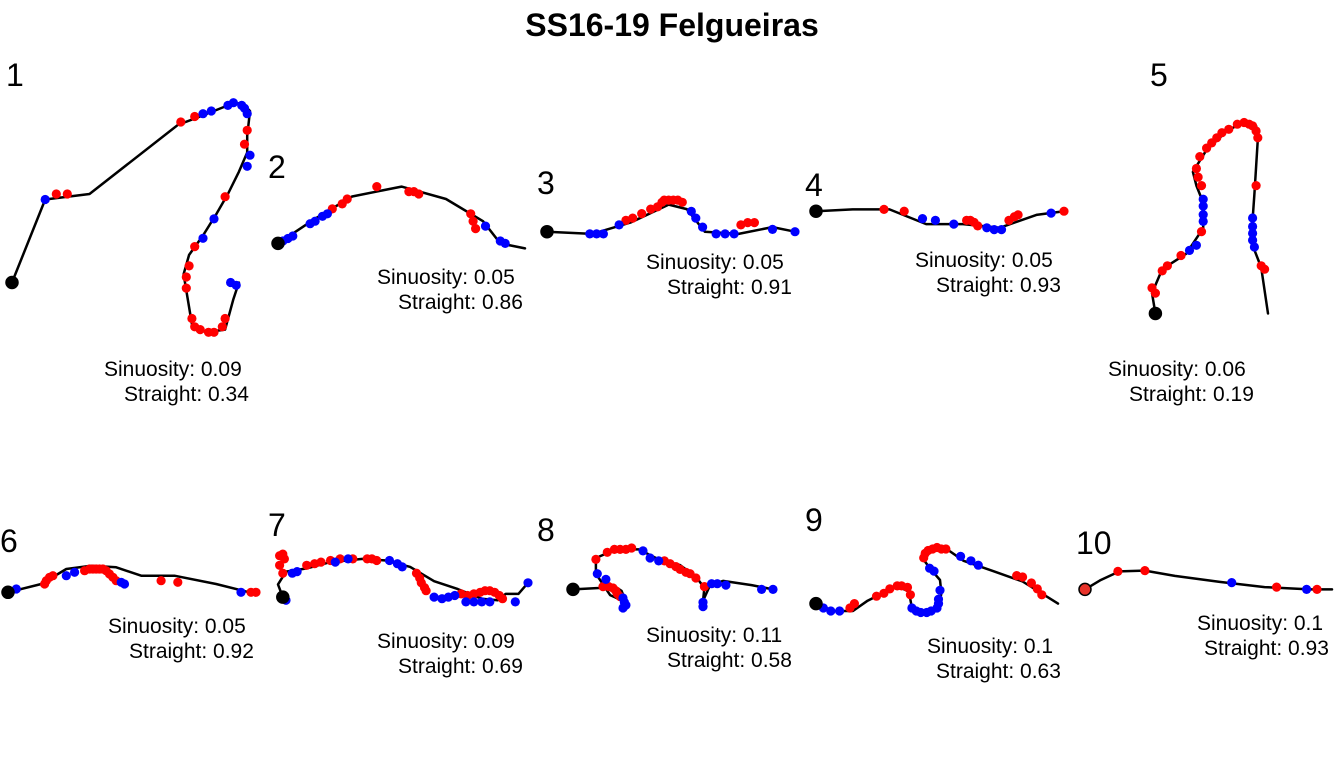 The image size is (1344, 768). Describe the element at coordinates (814, 185) in the screenshot. I see `panel-number-4: 4` at that location.